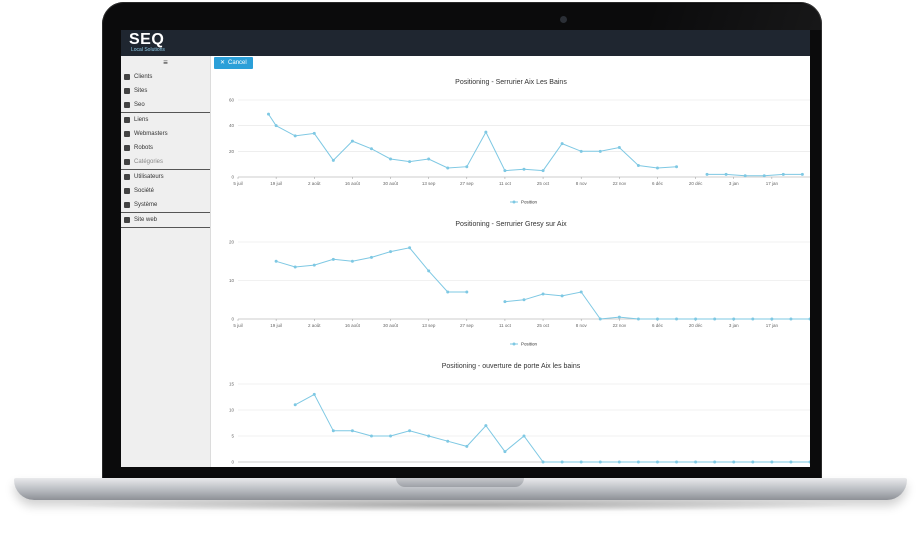  I want to click on logo: SEQ, so click(147, 39).